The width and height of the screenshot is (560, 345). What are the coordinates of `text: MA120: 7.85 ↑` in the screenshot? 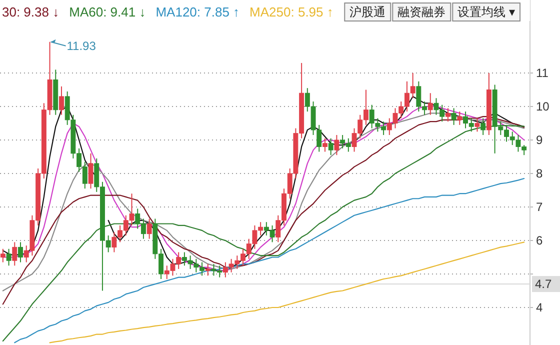 It's located at (198, 12).